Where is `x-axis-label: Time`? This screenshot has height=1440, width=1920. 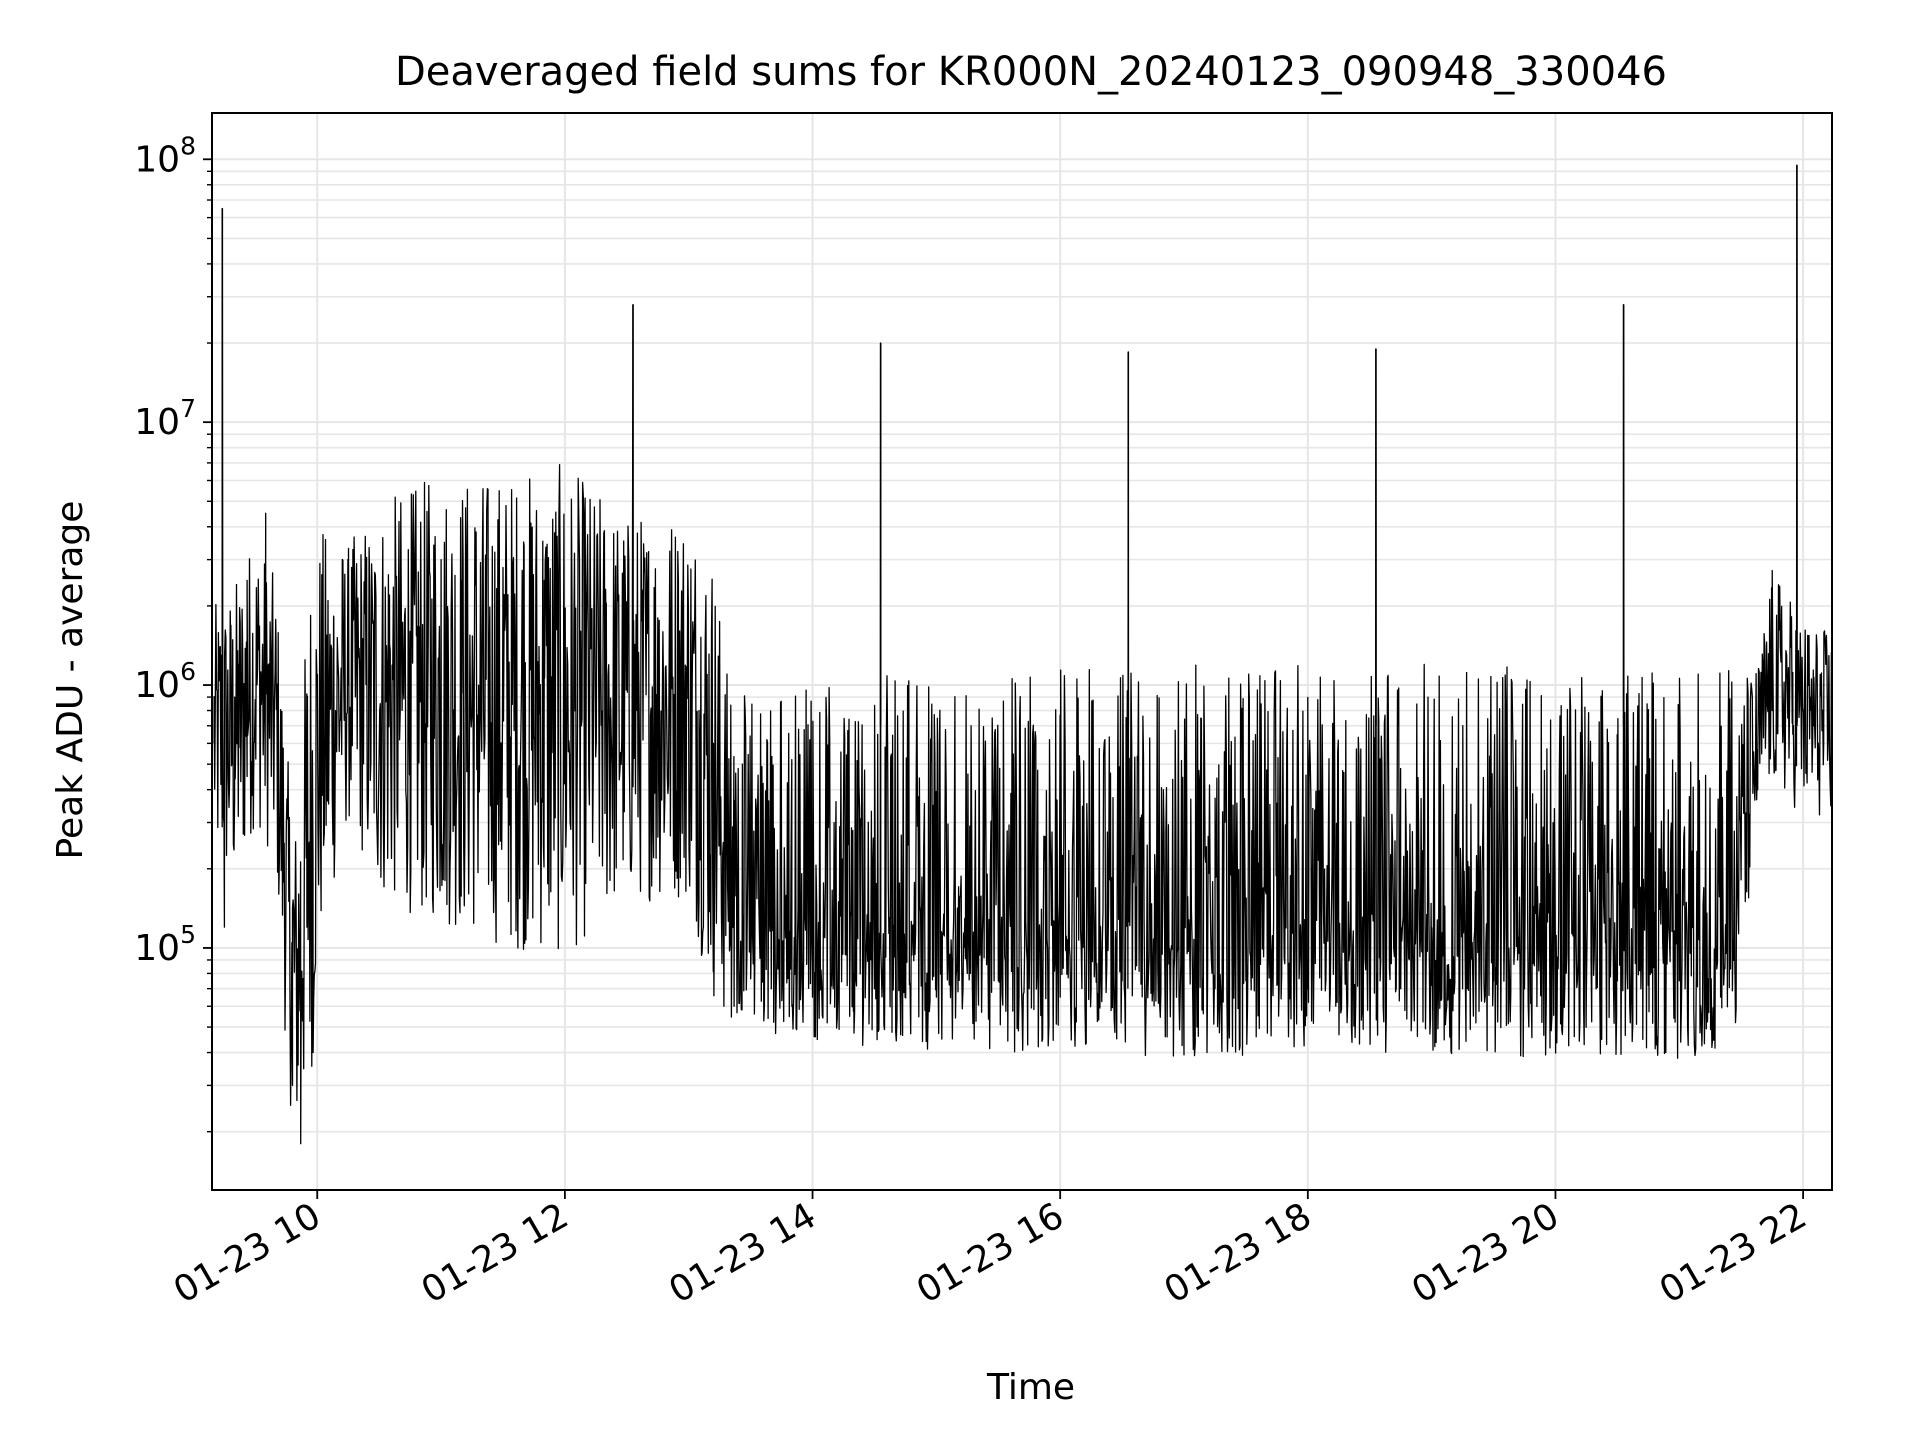 x-axis-label: Time is located at coordinates (1030, 1387).